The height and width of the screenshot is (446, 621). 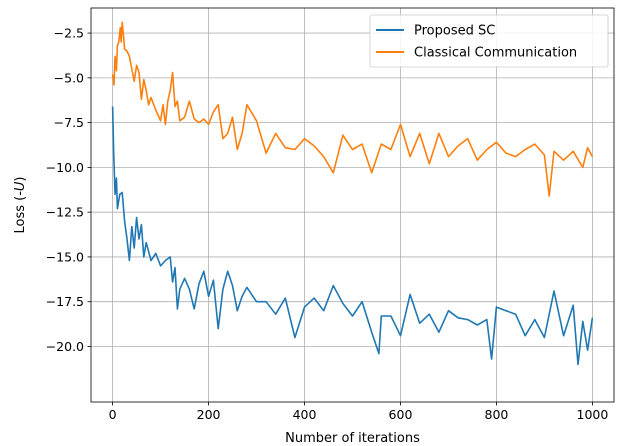 What do you see at coordinates (69, 122) in the screenshot?
I see `y-tick-label: −7.5` at bounding box center [69, 122].